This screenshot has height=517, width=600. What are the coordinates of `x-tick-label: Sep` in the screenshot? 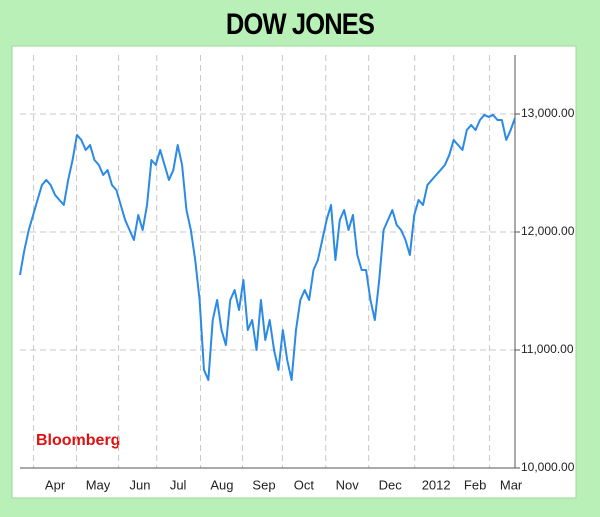 It's located at (263, 484).